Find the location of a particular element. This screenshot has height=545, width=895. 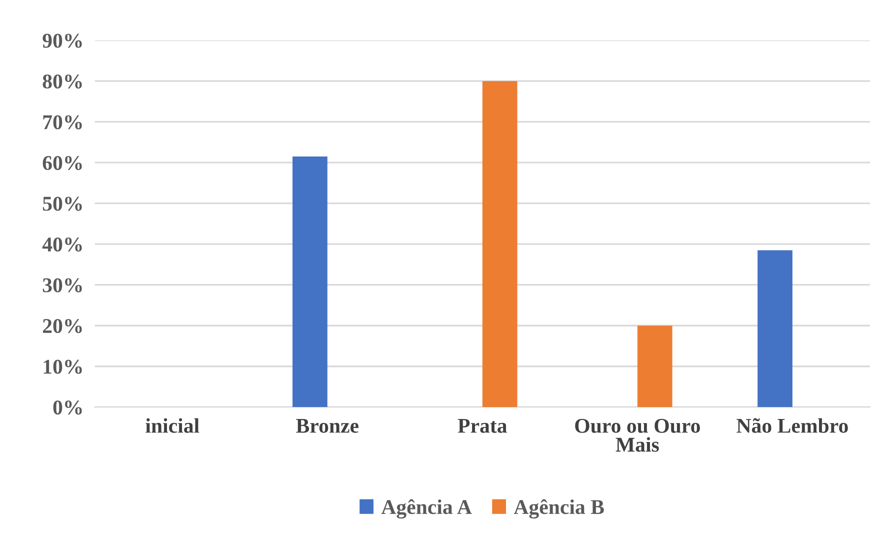

y-tick-label: 60% is located at coordinates (62, 163).